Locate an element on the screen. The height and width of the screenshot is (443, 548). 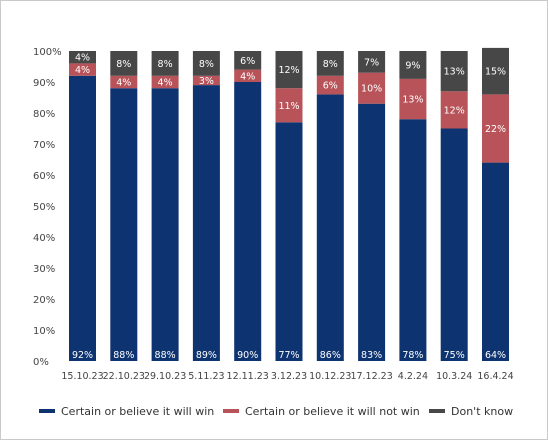
y-tick-label: 20% is located at coordinates (44, 300).